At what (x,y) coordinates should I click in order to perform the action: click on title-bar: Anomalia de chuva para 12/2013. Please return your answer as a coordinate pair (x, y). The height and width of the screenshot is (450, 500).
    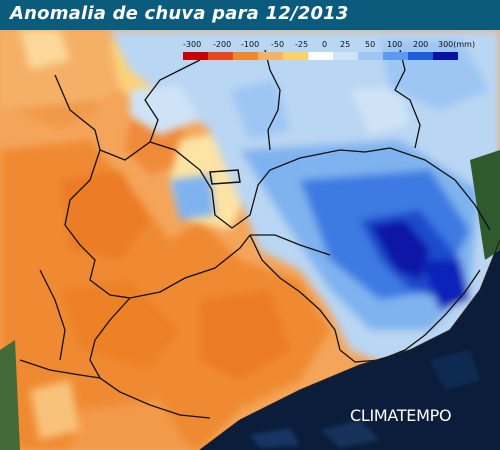
    Looking at the image, I should click on (250, 15).